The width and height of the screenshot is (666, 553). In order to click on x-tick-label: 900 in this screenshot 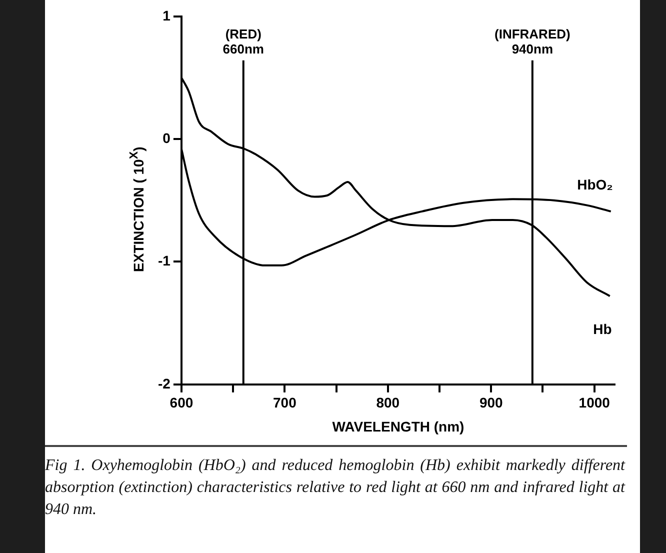, I will do `click(491, 402)`.